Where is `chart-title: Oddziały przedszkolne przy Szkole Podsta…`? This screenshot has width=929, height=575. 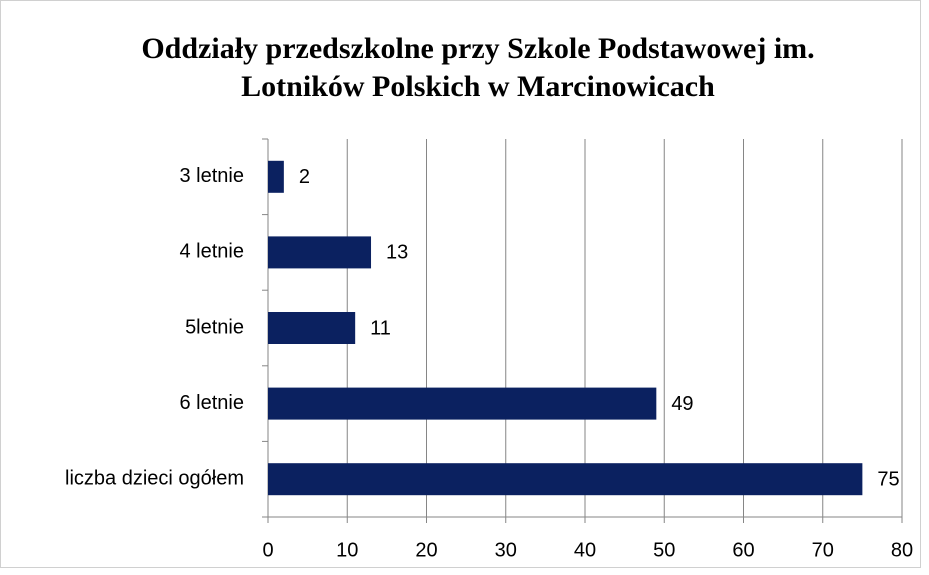 chart-title: Oddziały przedszkolne przy Szkole Podsta… is located at coordinates (478, 67).